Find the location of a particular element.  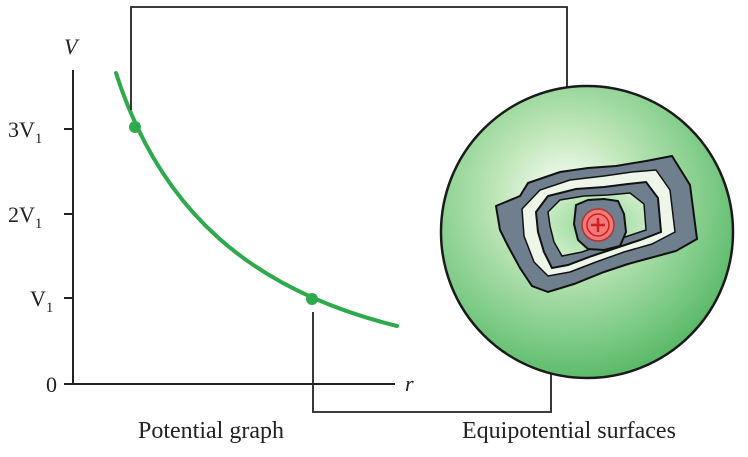

y-tick-label-zero: 0 is located at coordinates (51, 384).